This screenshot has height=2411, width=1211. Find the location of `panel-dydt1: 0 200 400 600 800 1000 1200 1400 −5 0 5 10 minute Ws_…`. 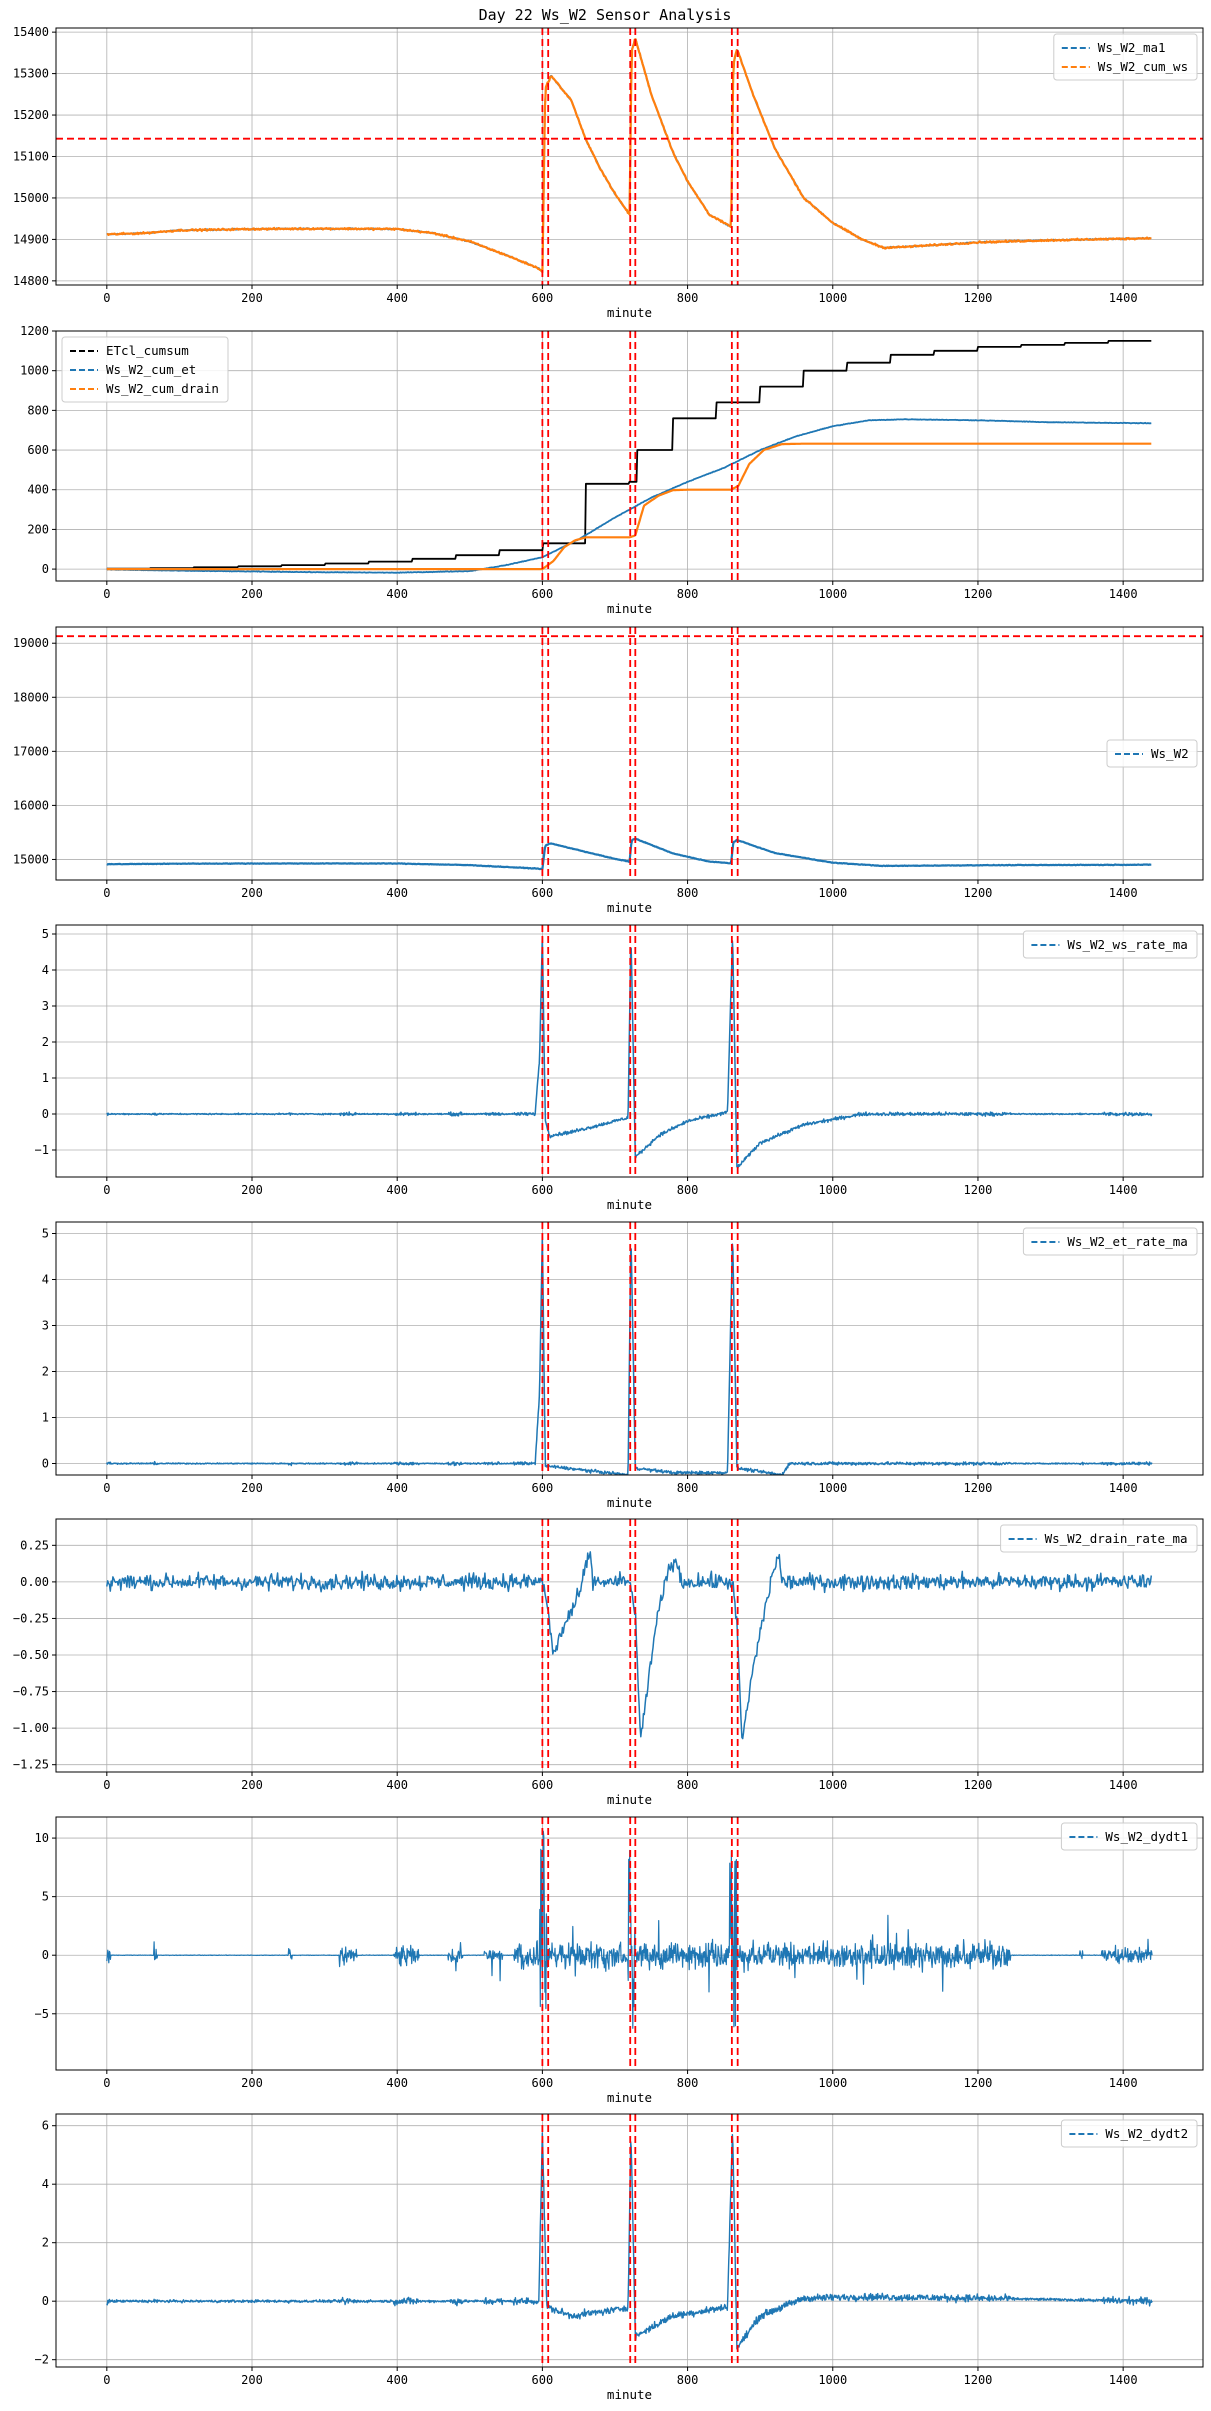

panel-dydt1: 0 200 400 600 800 1000 1200 1400 −5 0 5 10 minute Ws_… is located at coordinates (619, 1960).